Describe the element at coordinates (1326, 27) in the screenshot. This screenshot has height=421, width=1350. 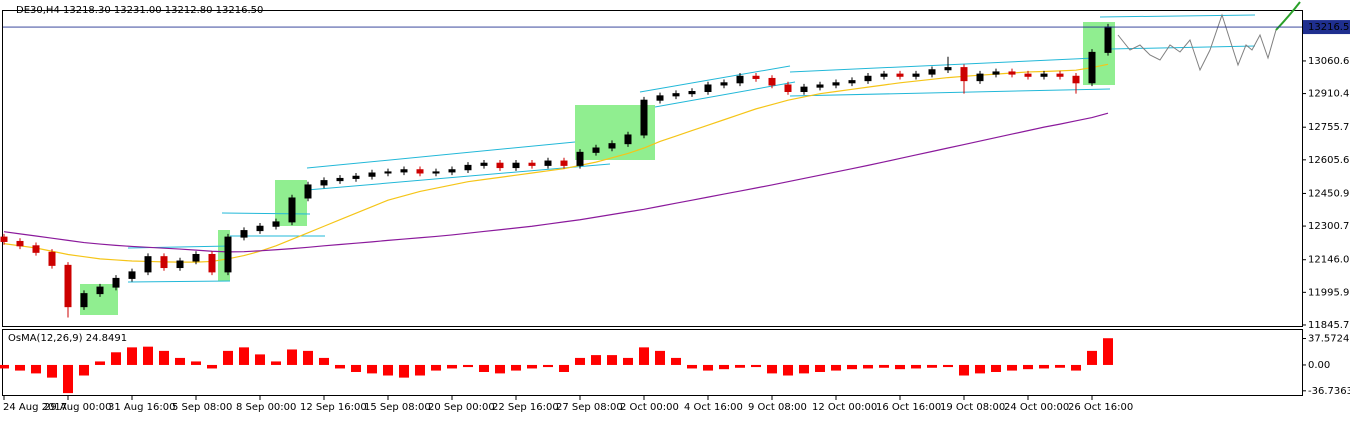
I see `current-price-tag` at that location.